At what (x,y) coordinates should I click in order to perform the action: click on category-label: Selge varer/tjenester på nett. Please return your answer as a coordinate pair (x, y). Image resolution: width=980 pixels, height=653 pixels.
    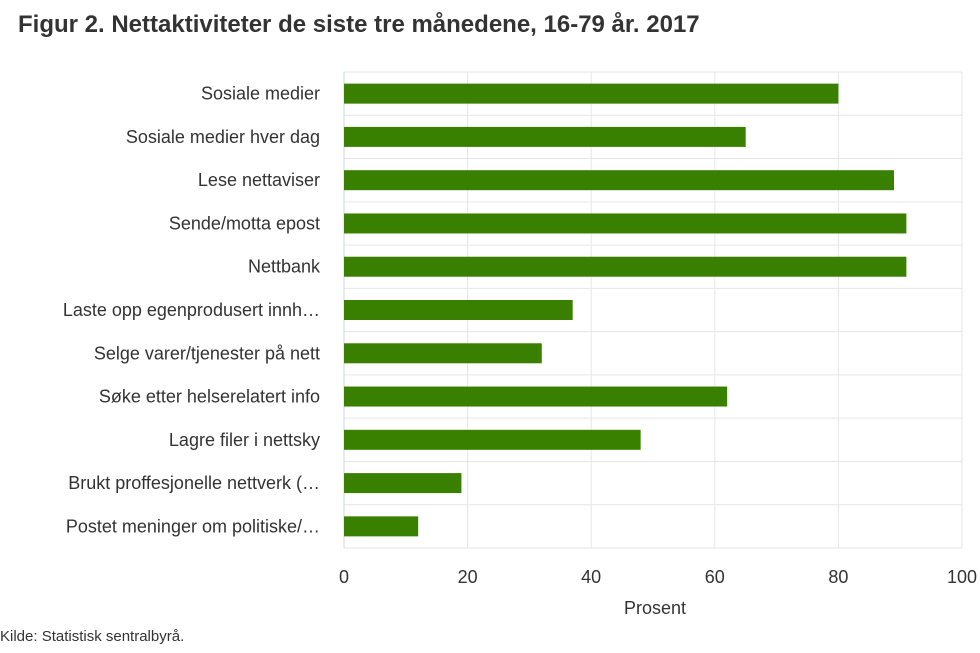
    Looking at the image, I should click on (207, 353).